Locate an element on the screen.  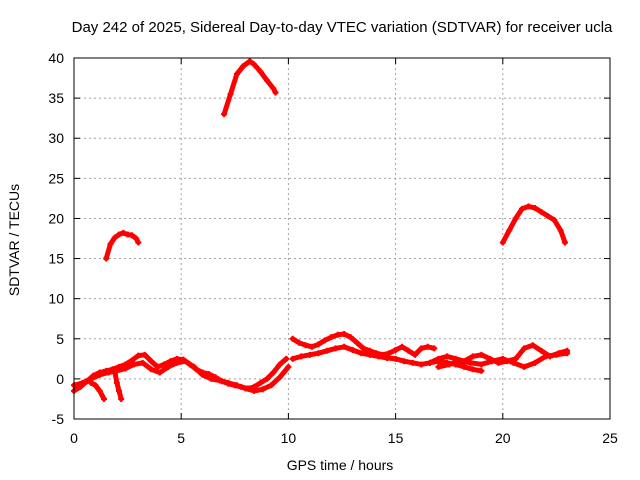
series-dip-near-one is located at coordinates (97, 391).